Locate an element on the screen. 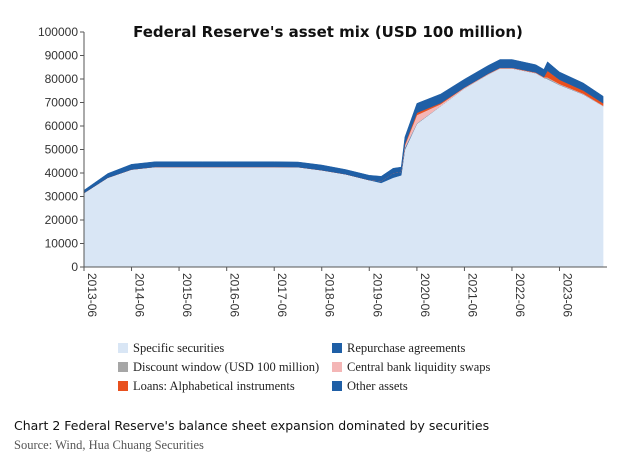  y-tick-label: 40000 is located at coordinates (62, 173).